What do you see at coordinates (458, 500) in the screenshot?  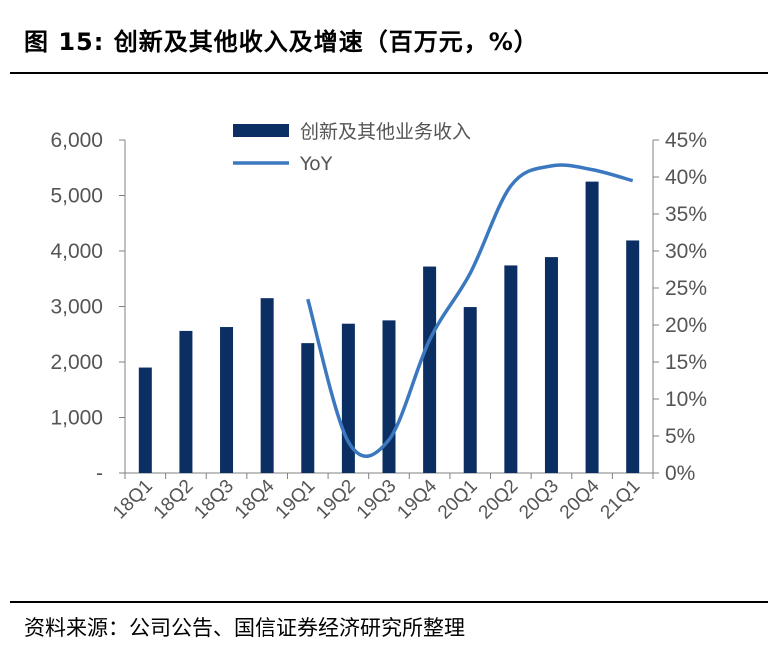 I see `x-tick-label: 20Q1` at bounding box center [458, 500].